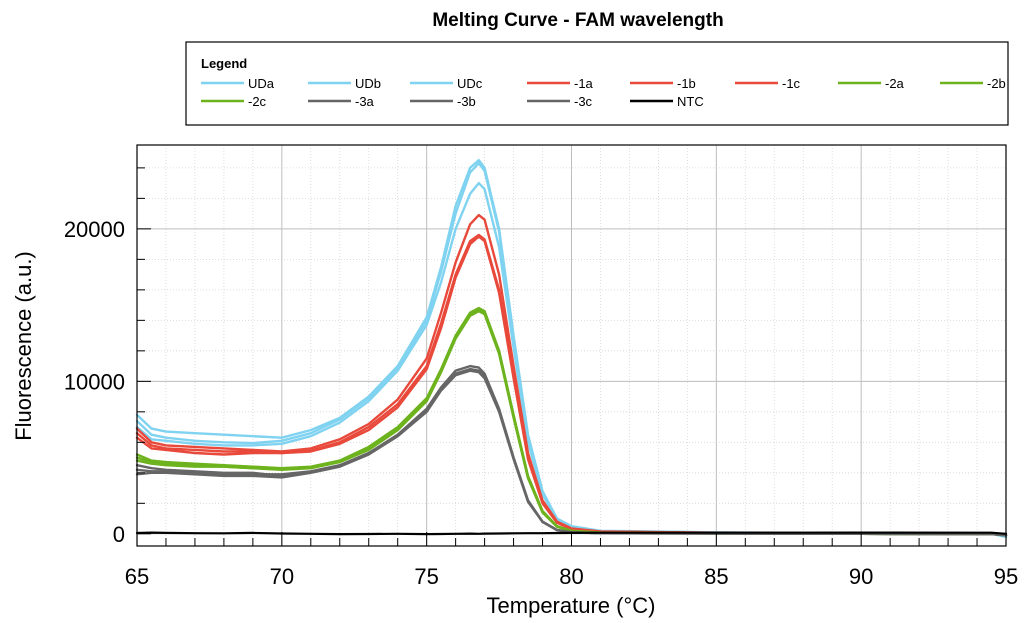  I want to click on x-tick-label: 70, so click(282, 576).